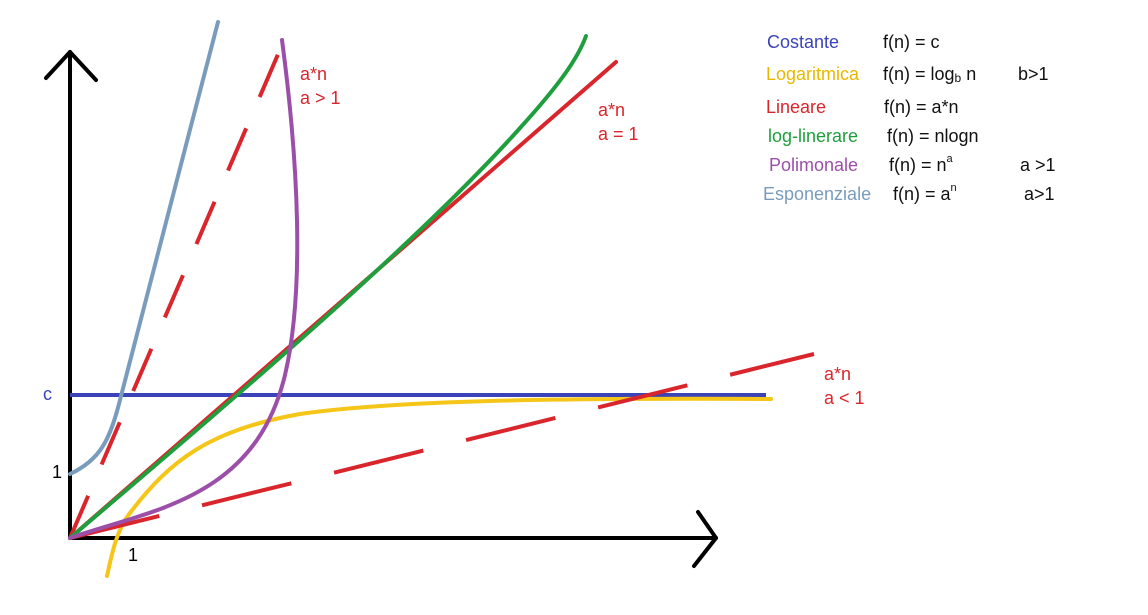 The width and height of the screenshot is (1148, 615). What do you see at coordinates (919, 74) in the screenshot?
I see `legend-logarithmic-formula-pre: f(n) = log` at bounding box center [919, 74].